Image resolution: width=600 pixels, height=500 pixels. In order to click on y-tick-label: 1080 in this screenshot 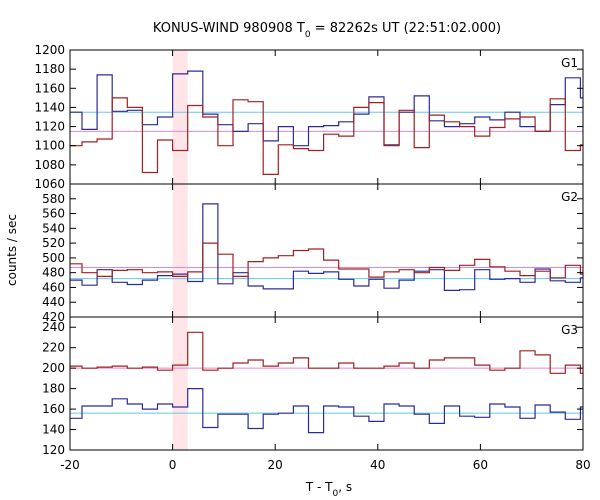, I will do `click(49, 165)`.